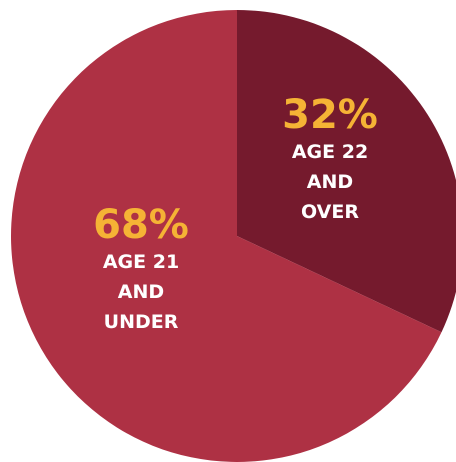  I want to click on slice-category-label-0-0: AGE 22, so click(330, 152).